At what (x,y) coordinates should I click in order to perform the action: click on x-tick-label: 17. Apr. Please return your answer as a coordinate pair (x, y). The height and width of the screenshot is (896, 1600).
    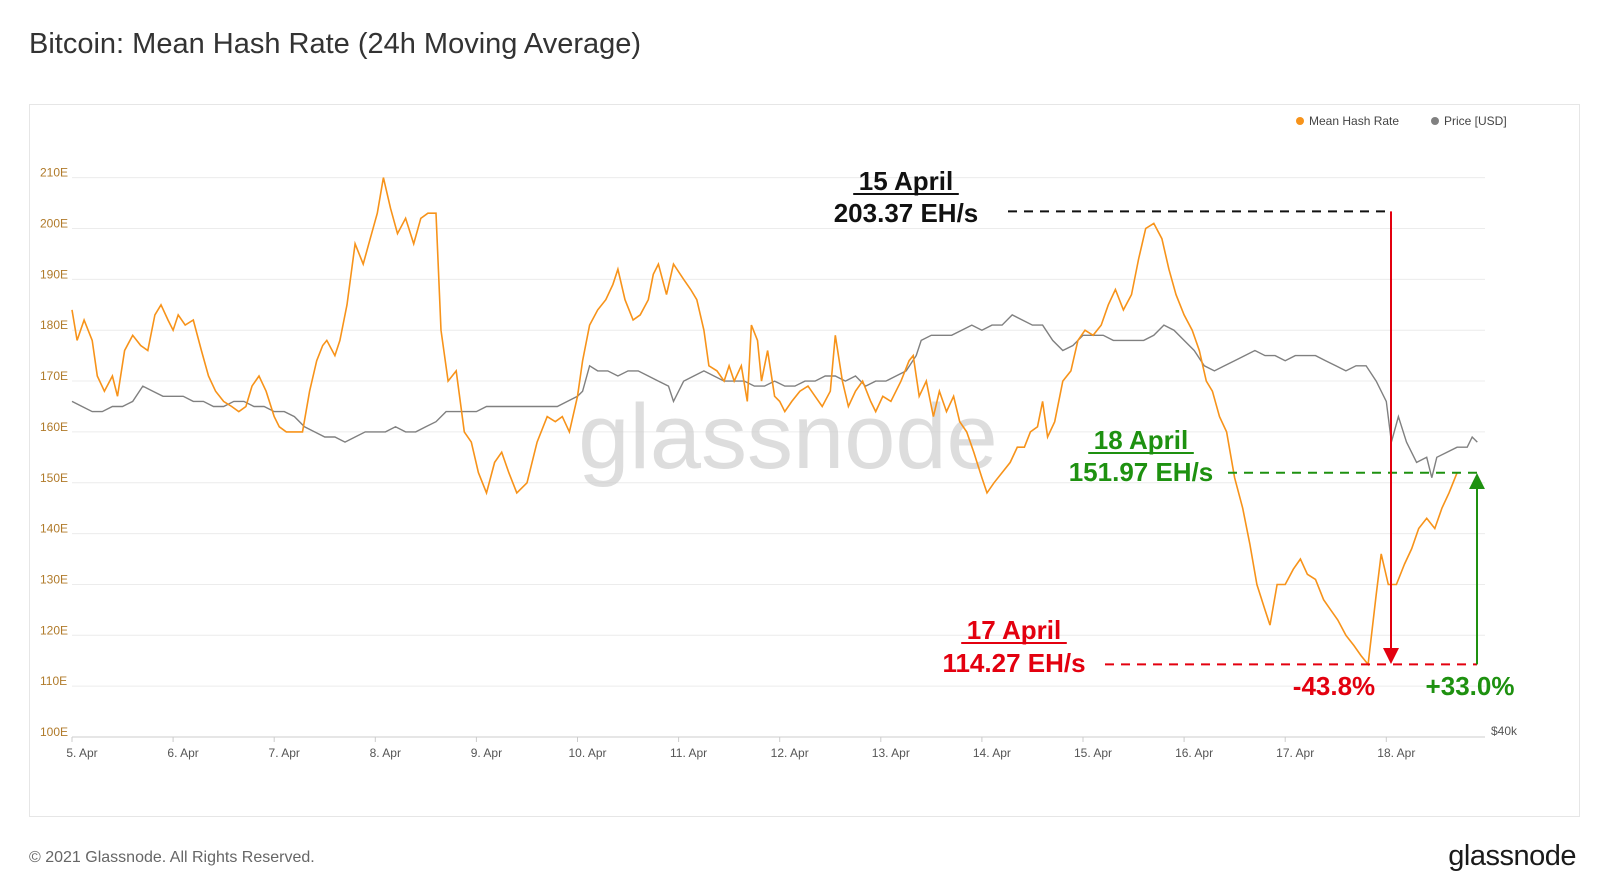
    Looking at the image, I should click on (1295, 753).